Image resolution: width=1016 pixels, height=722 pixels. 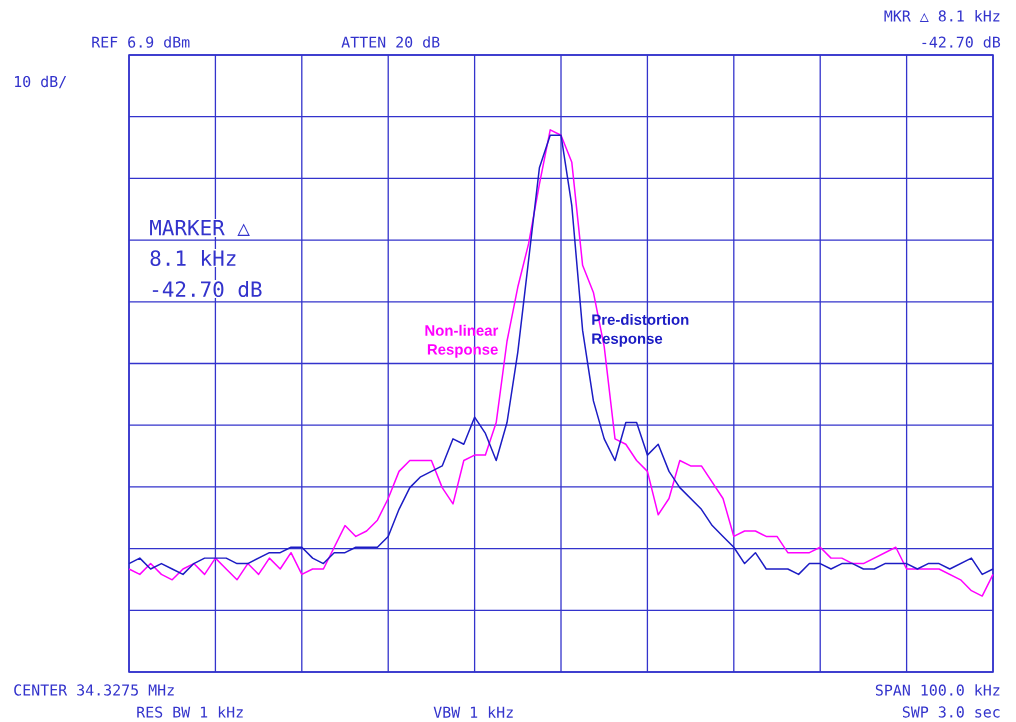 What do you see at coordinates (190, 712) in the screenshot?
I see `text: RES BW 1 kHz` at bounding box center [190, 712].